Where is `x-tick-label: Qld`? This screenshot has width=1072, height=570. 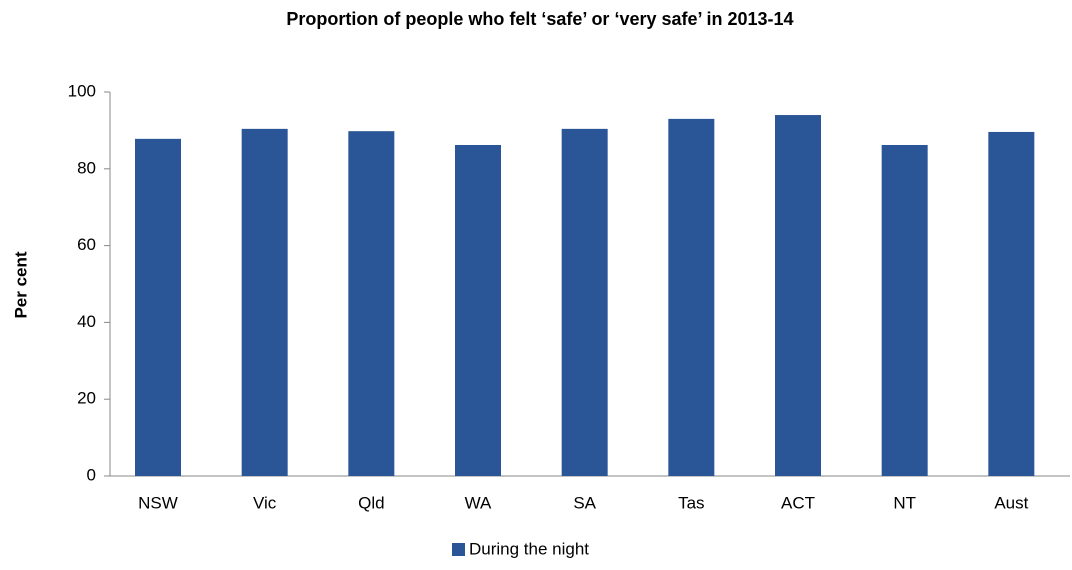 x-tick-label: Qld is located at coordinates (371, 502).